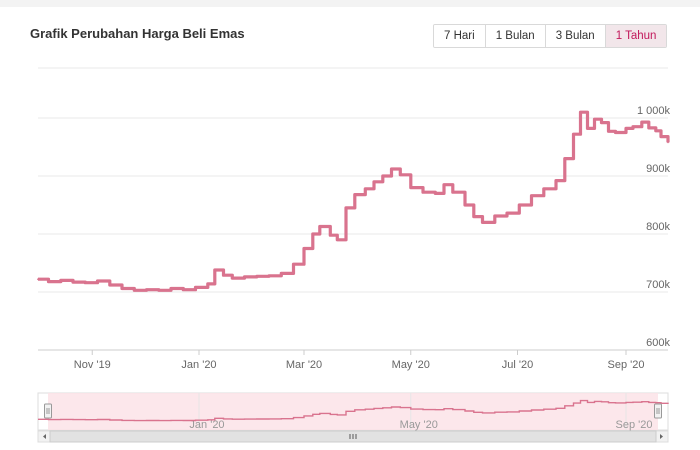 Image resolution: width=700 pixels, height=450 pixels. Describe the element at coordinates (575, 36) in the screenshot. I see `range-button-3-bulan: 3 Bulan` at that location.